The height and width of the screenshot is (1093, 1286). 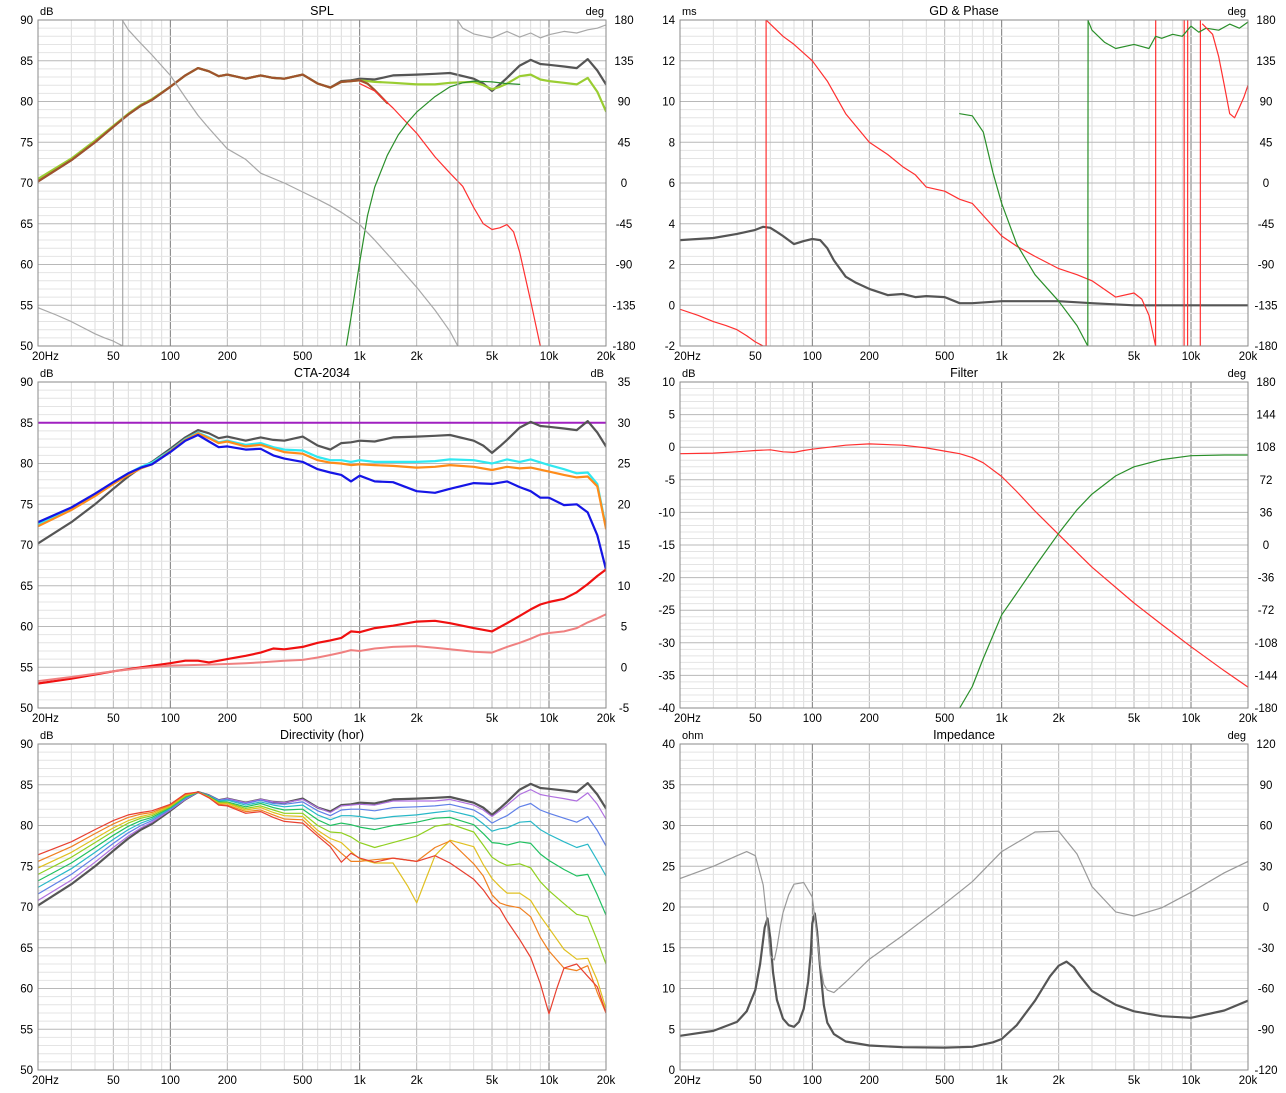 What do you see at coordinates (672, 266) in the screenshot?
I see `y-tick-label: 2` at bounding box center [672, 266].